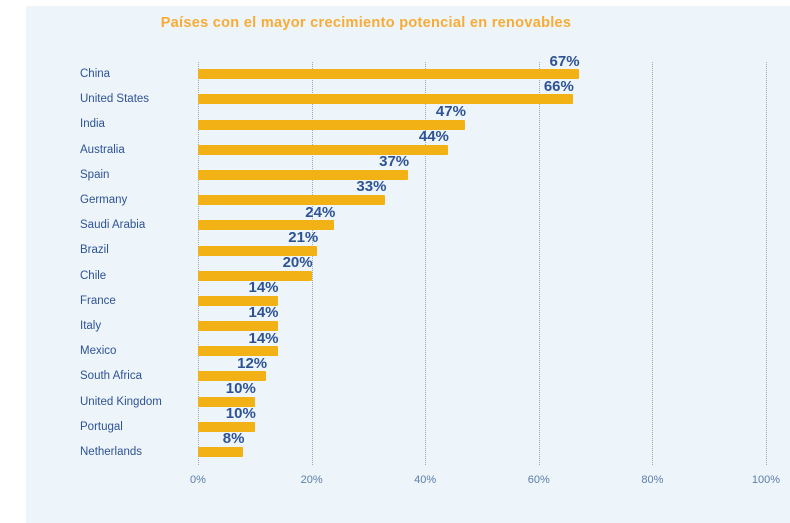 The width and height of the screenshot is (790, 523). I want to click on country-label: China, so click(95, 74).